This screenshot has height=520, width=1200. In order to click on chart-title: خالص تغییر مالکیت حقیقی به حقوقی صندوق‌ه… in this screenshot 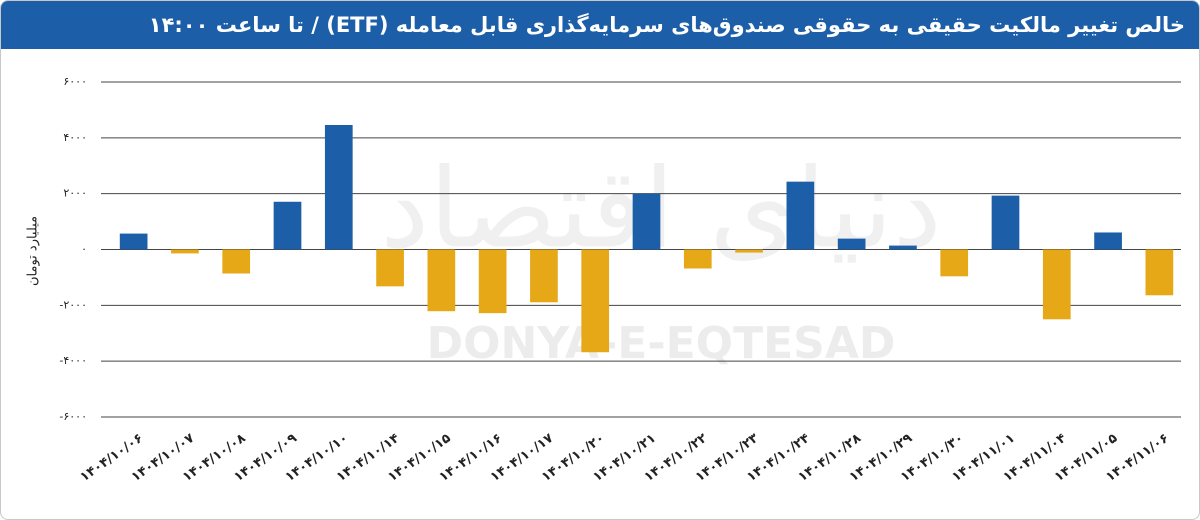, I will do `click(600, 25)`.